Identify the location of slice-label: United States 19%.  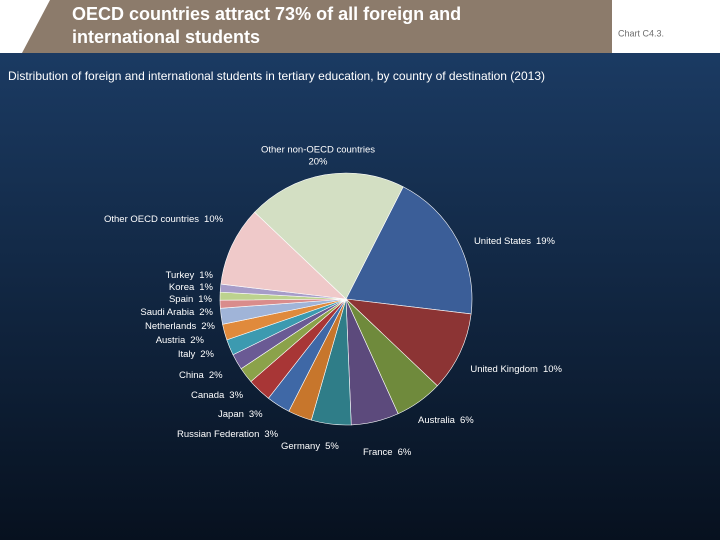
(515, 241).